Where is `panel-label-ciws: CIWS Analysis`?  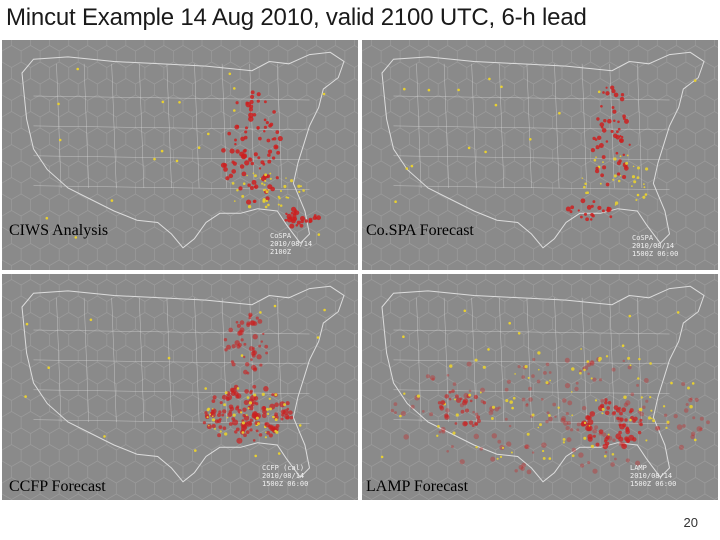 panel-label-ciws: CIWS Analysis is located at coordinates (59, 230).